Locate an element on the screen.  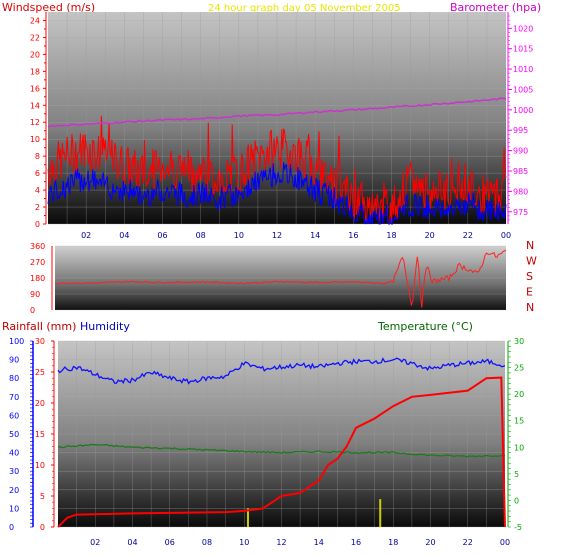
humidity-tick-label: 20 is located at coordinates (14, 490).